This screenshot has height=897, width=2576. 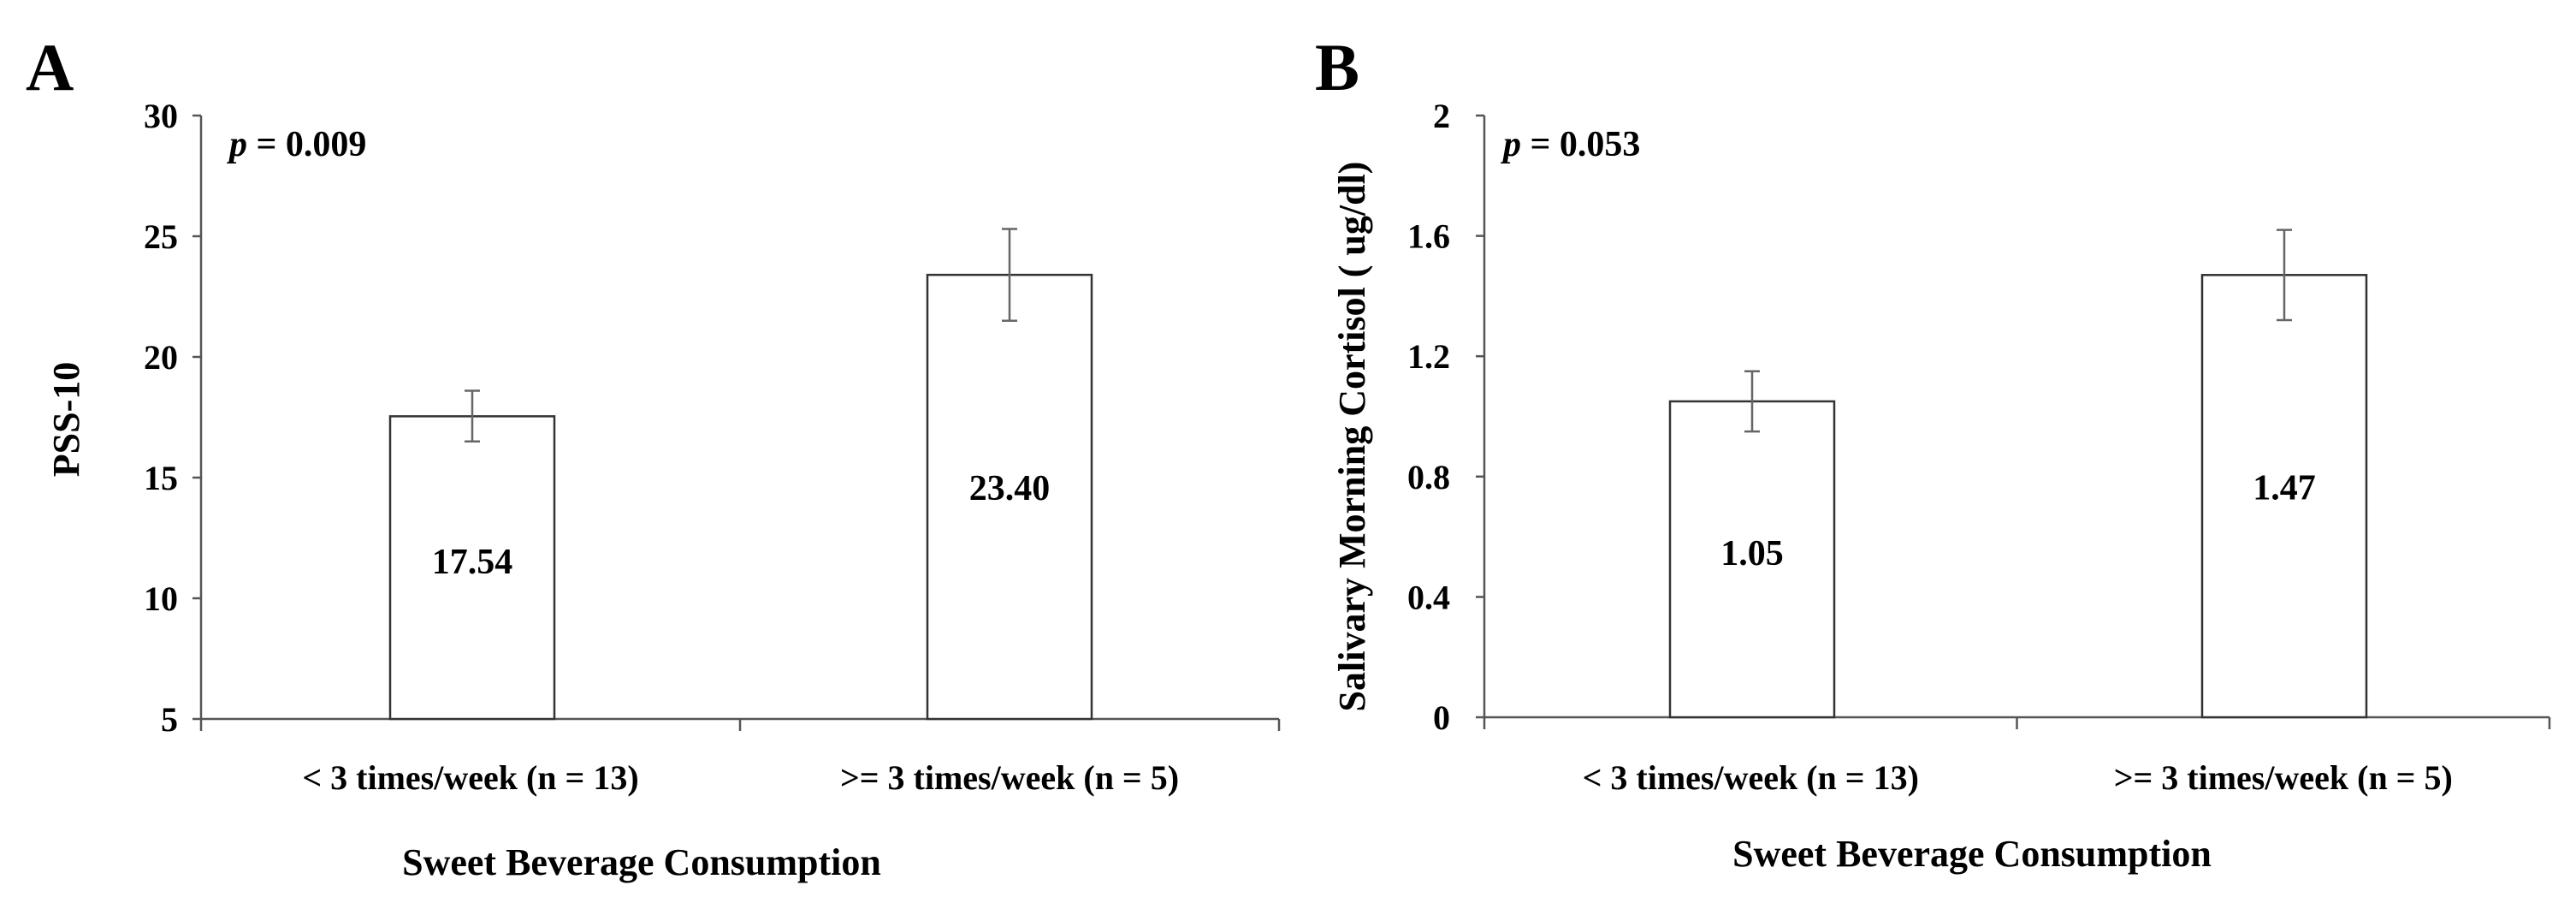 I want to click on y-tick-label: 0.4, so click(x=1428, y=597).